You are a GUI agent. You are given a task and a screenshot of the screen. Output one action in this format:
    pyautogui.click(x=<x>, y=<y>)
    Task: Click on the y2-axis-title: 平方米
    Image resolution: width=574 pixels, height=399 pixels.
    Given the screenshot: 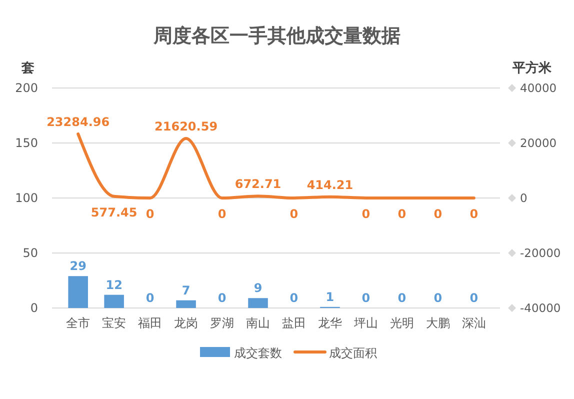 What is the action you would take?
    pyautogui.click(x=532, y=68)
    